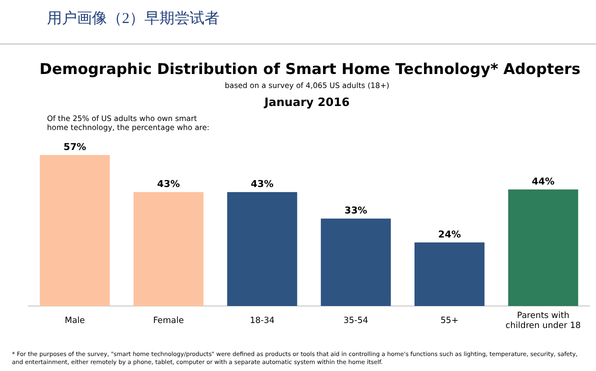 The image size is (596, 371). I want to click on x-tick-label: 35-54, so click(355, 321).